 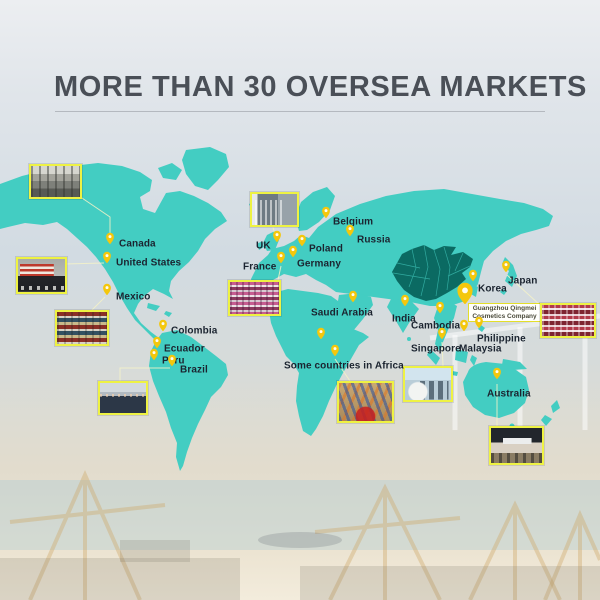 I want to click on philippine-label: Philippine, so click(x=501, y=339).